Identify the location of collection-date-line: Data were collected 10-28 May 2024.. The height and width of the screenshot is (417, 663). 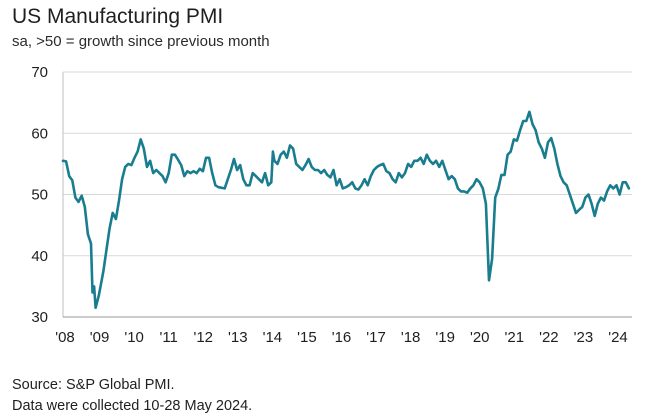
(132, 406).